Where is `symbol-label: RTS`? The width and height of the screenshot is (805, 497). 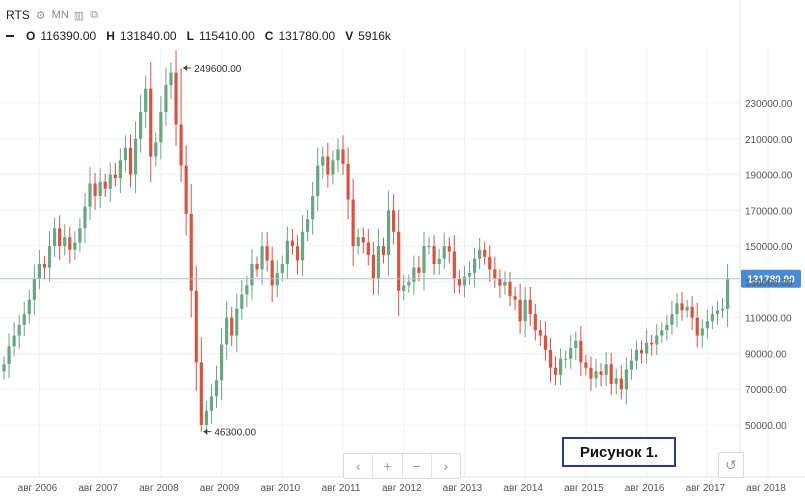
symbol-label: RTS is located at coordinates (18, 15).